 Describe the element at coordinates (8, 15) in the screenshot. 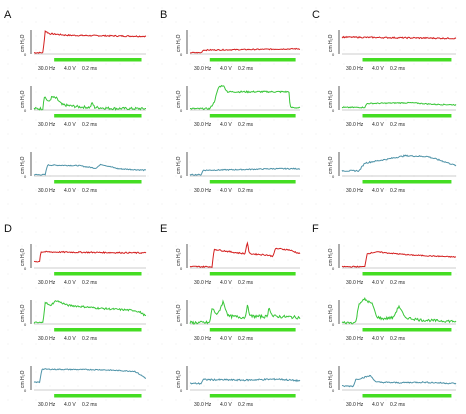

I see `panel-label: A` at that location.